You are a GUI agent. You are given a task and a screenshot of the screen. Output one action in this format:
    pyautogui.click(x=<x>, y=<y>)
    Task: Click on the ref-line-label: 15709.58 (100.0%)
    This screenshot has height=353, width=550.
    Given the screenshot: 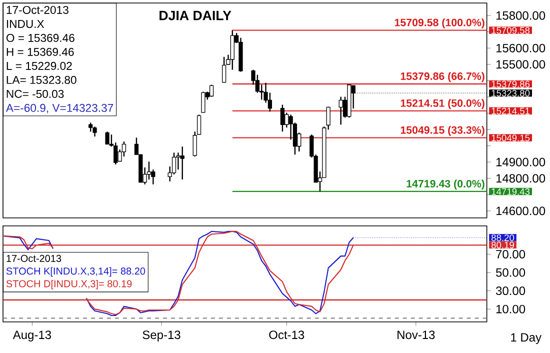 What is the action you would take?
    pyautogui.click(x=439, y=23)
    